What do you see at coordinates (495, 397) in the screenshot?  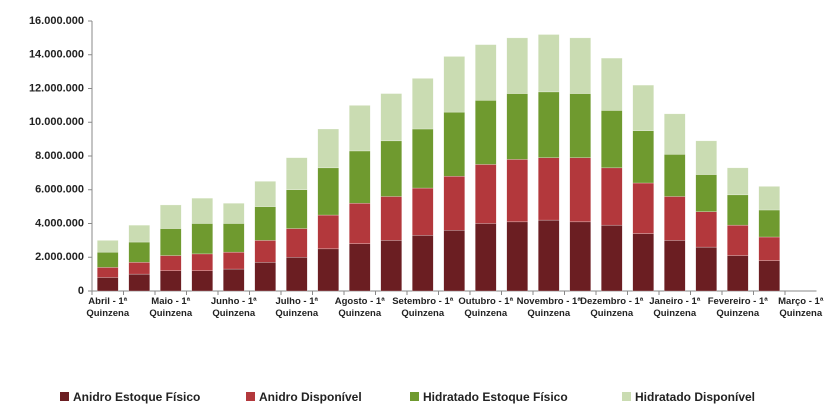 I see `legend-label: Hidratado Estoque Físico` at bounding box center [495, 397].